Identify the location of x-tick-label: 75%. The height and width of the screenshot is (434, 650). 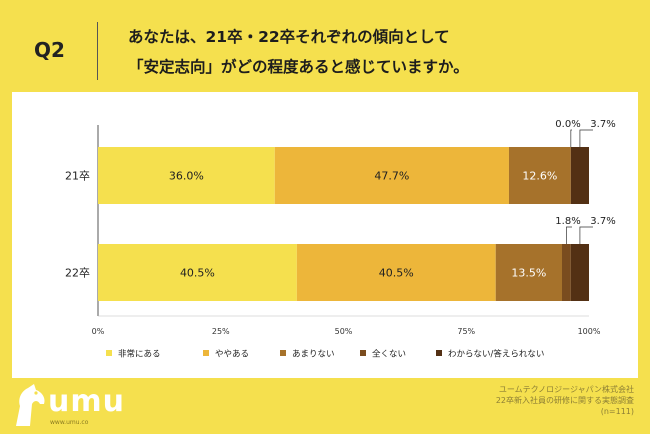
(466, 331).